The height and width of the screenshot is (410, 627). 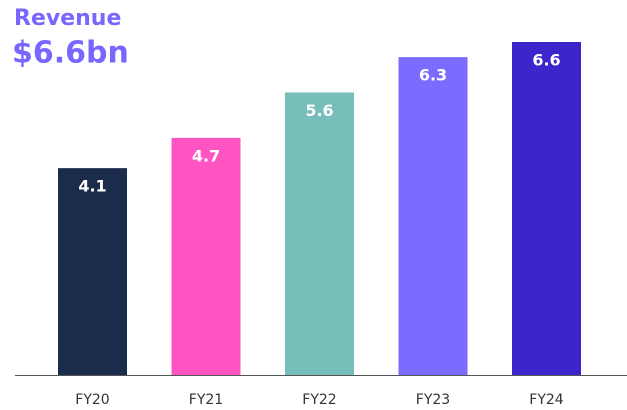 I want to click on x-tick-label: FY24, so click(x=546, y=400).